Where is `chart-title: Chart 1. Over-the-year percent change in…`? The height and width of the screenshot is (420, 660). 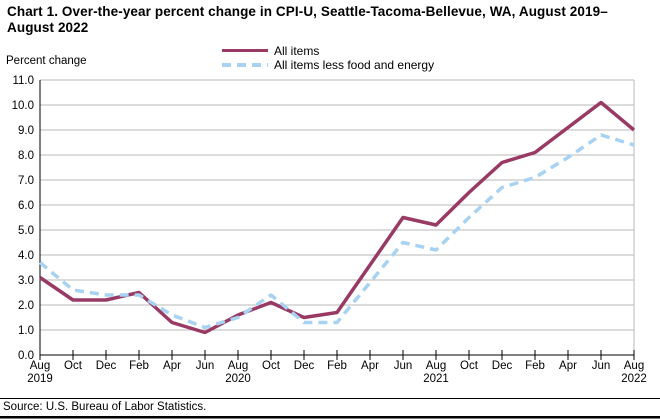
chart-title: Chart 1. Over-the-year percent change in… is located at coordinates (307, 20).